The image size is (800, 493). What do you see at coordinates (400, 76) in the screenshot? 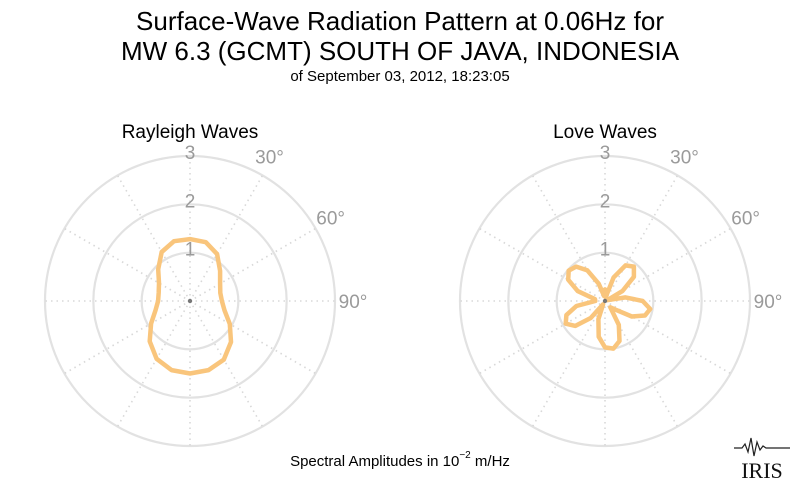
I see `chart-subtitle: of September 03, 2012, 18:23:05` at bounding box center [400, 76].